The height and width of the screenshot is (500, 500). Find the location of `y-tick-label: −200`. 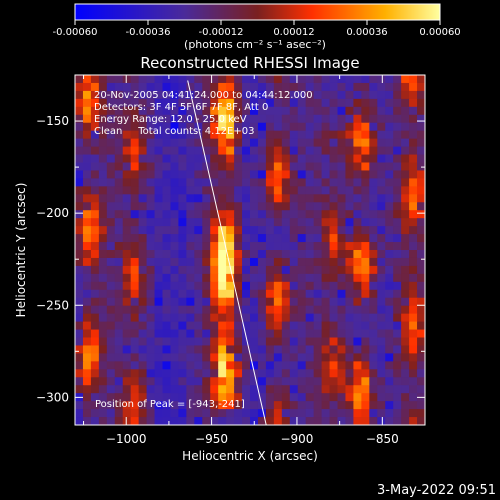

y-tick-label: −200 is located at coordinates (52, 213).